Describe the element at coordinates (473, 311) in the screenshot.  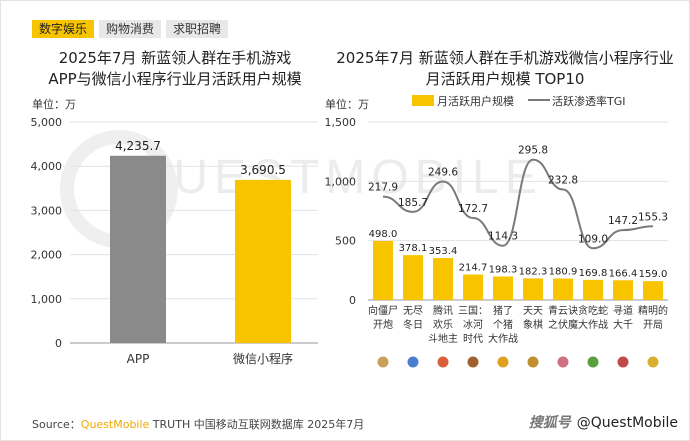
I see `right-category-label: 三国：` at that location.